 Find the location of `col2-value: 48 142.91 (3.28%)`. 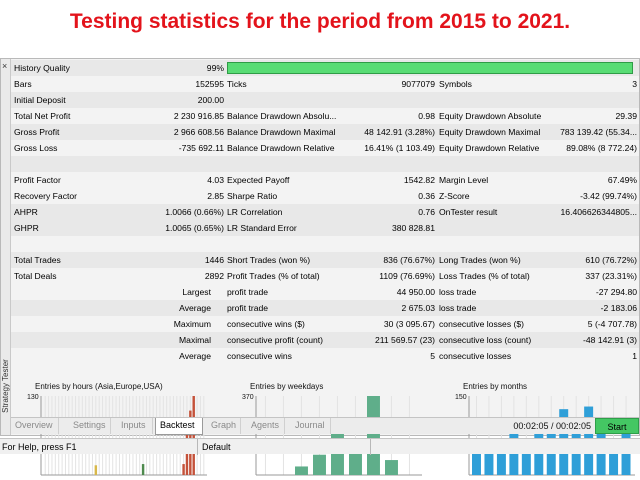

col2-value: 48 142.91 (3.28%) is located at coordinates (399, 132).